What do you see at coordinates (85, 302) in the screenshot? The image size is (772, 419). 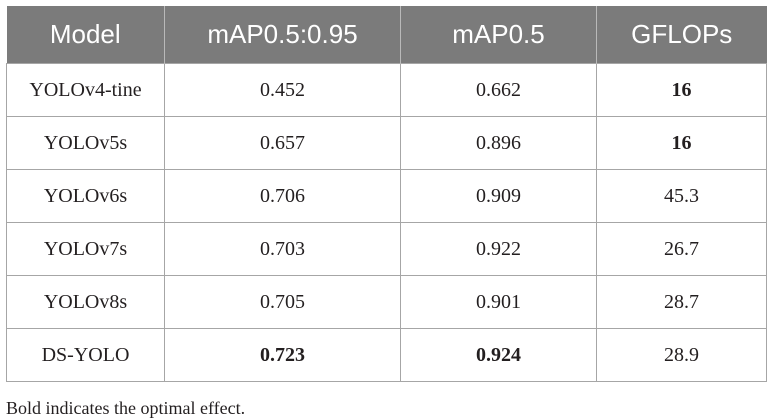 I see `cell-model: YOLOv8s` at bounding box center [85, 302].